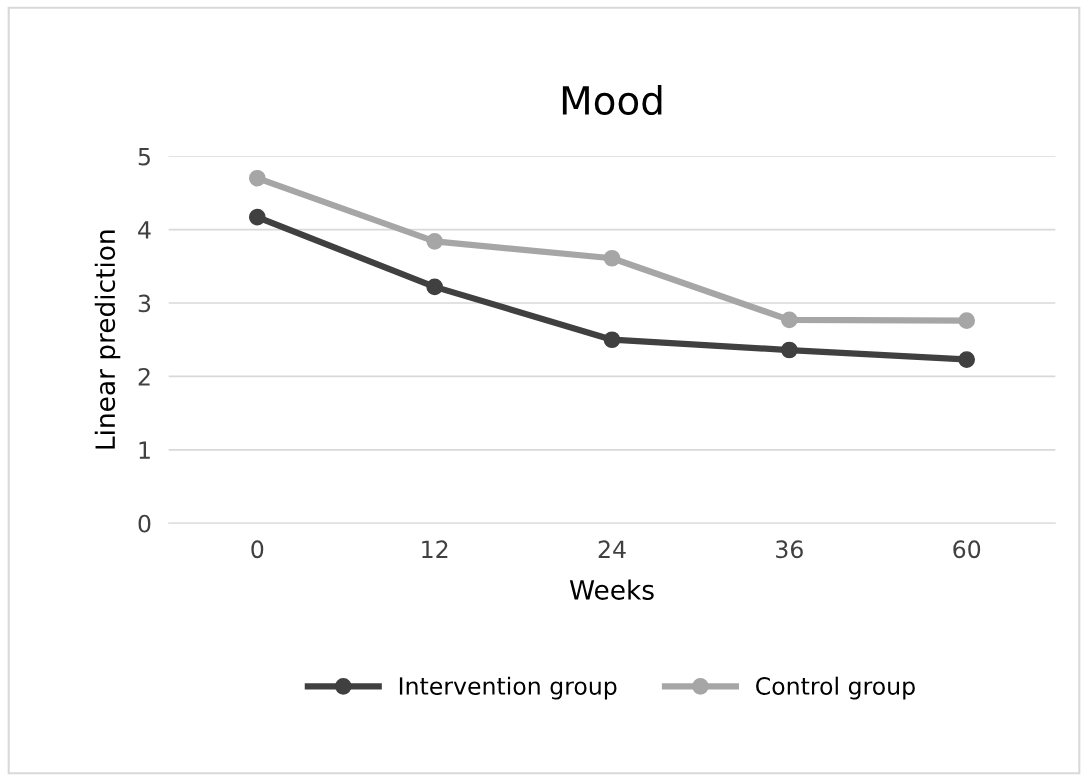 The height and width of the screenshot is (781, 1088). I want to click on y-axis-title: Linear prediction, so click(107, 339).